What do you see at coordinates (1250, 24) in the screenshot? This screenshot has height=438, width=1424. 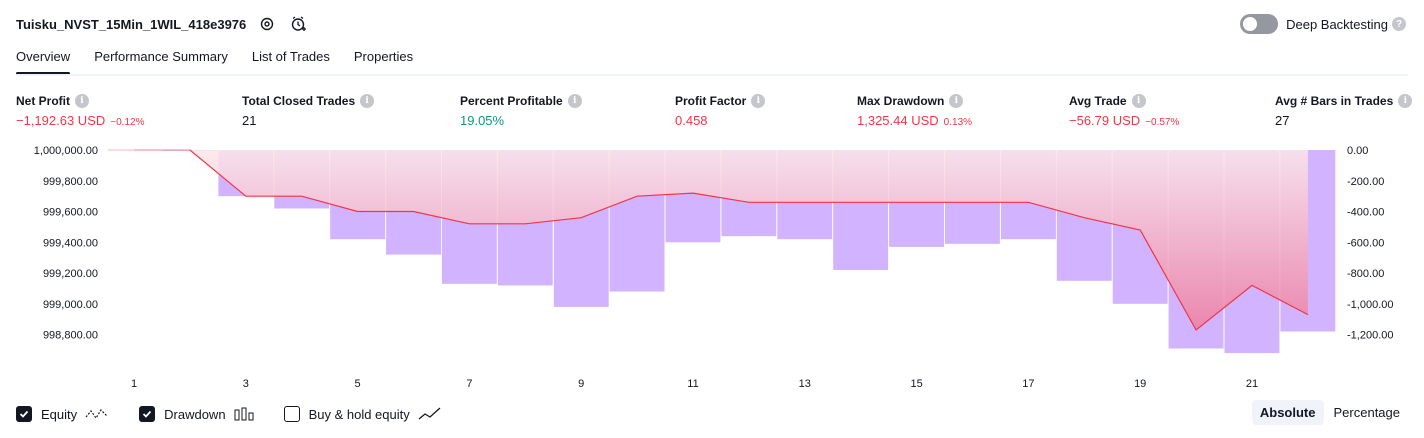 I see `toggle-knob` at bounding box center [1250, 24].